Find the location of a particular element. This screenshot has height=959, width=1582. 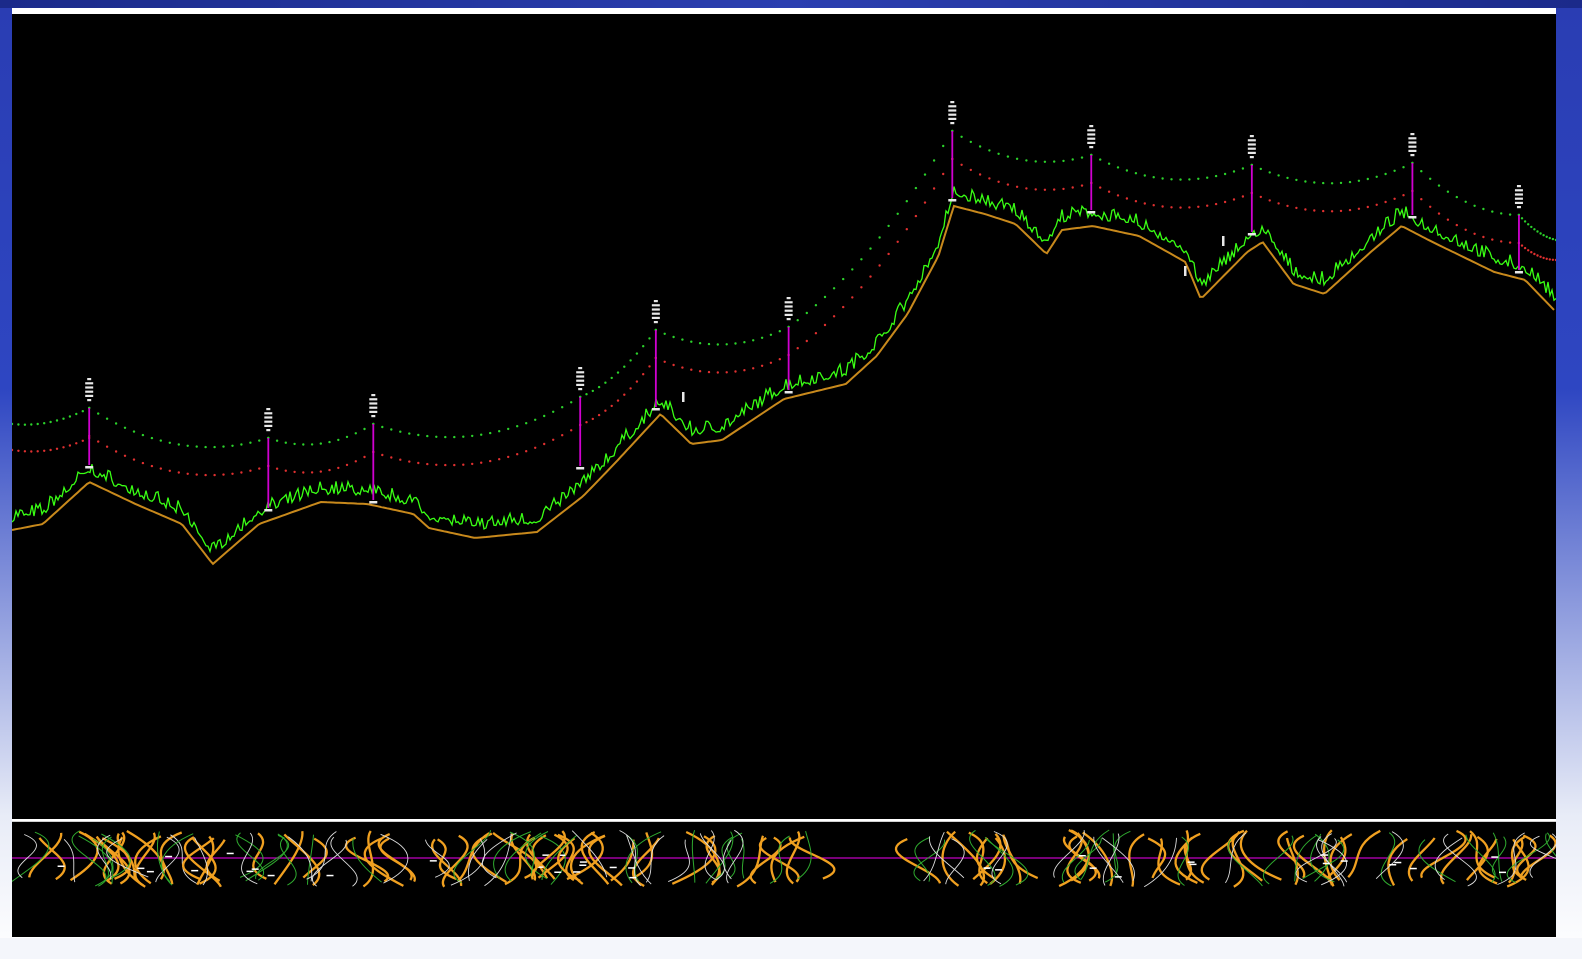

plan-view-canvas is located at coordinates (784, 879).